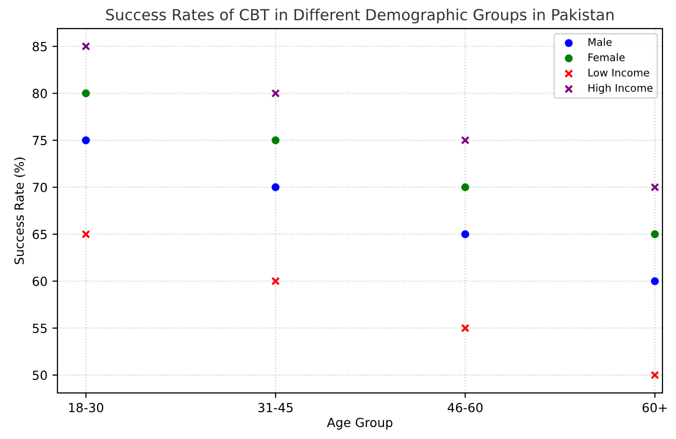  Describe the element at coordinates (654, 407) in the screenshot. I see `x-tick-label: 60+` at that location.